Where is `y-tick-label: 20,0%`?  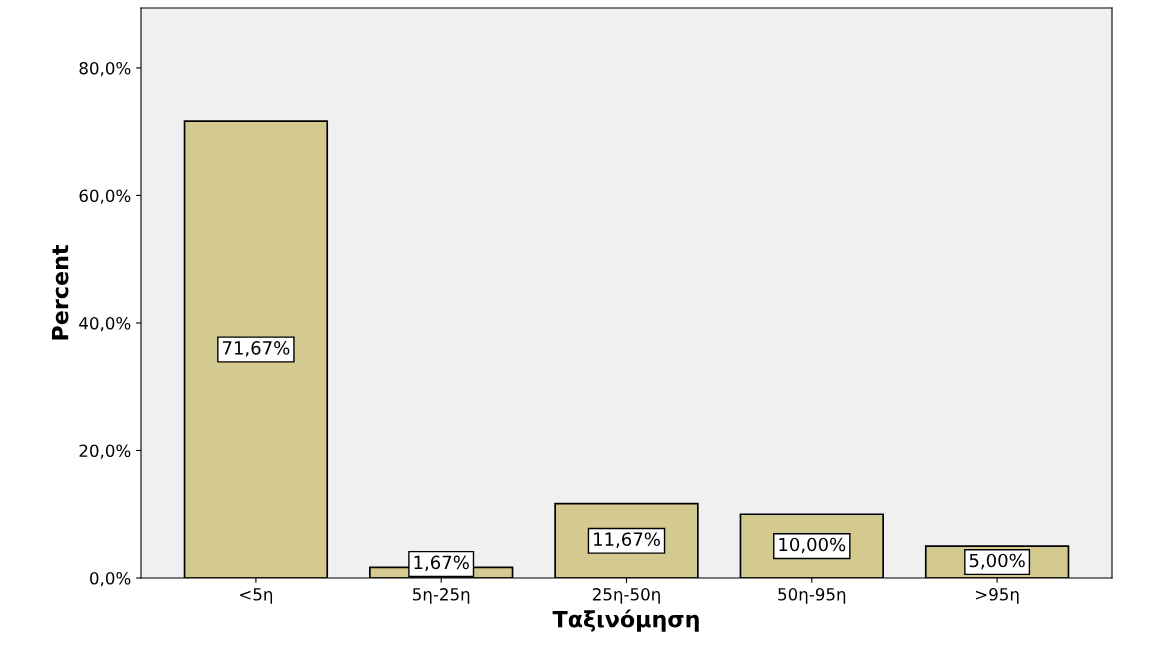
y-tick-label: 20,0% is located at coordinates (105, 451).